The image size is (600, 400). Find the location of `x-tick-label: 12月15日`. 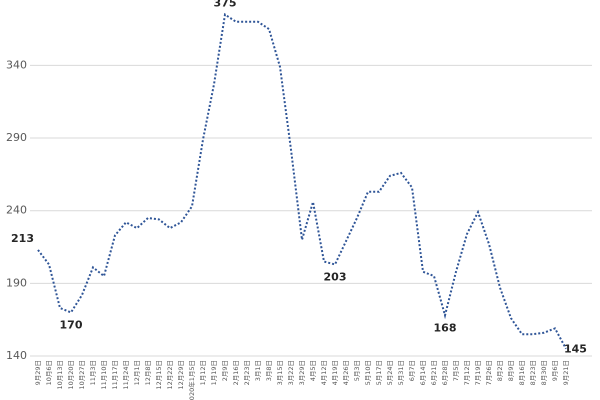

x-tick-label: 12月15日 is located at coordinates (159, 375).